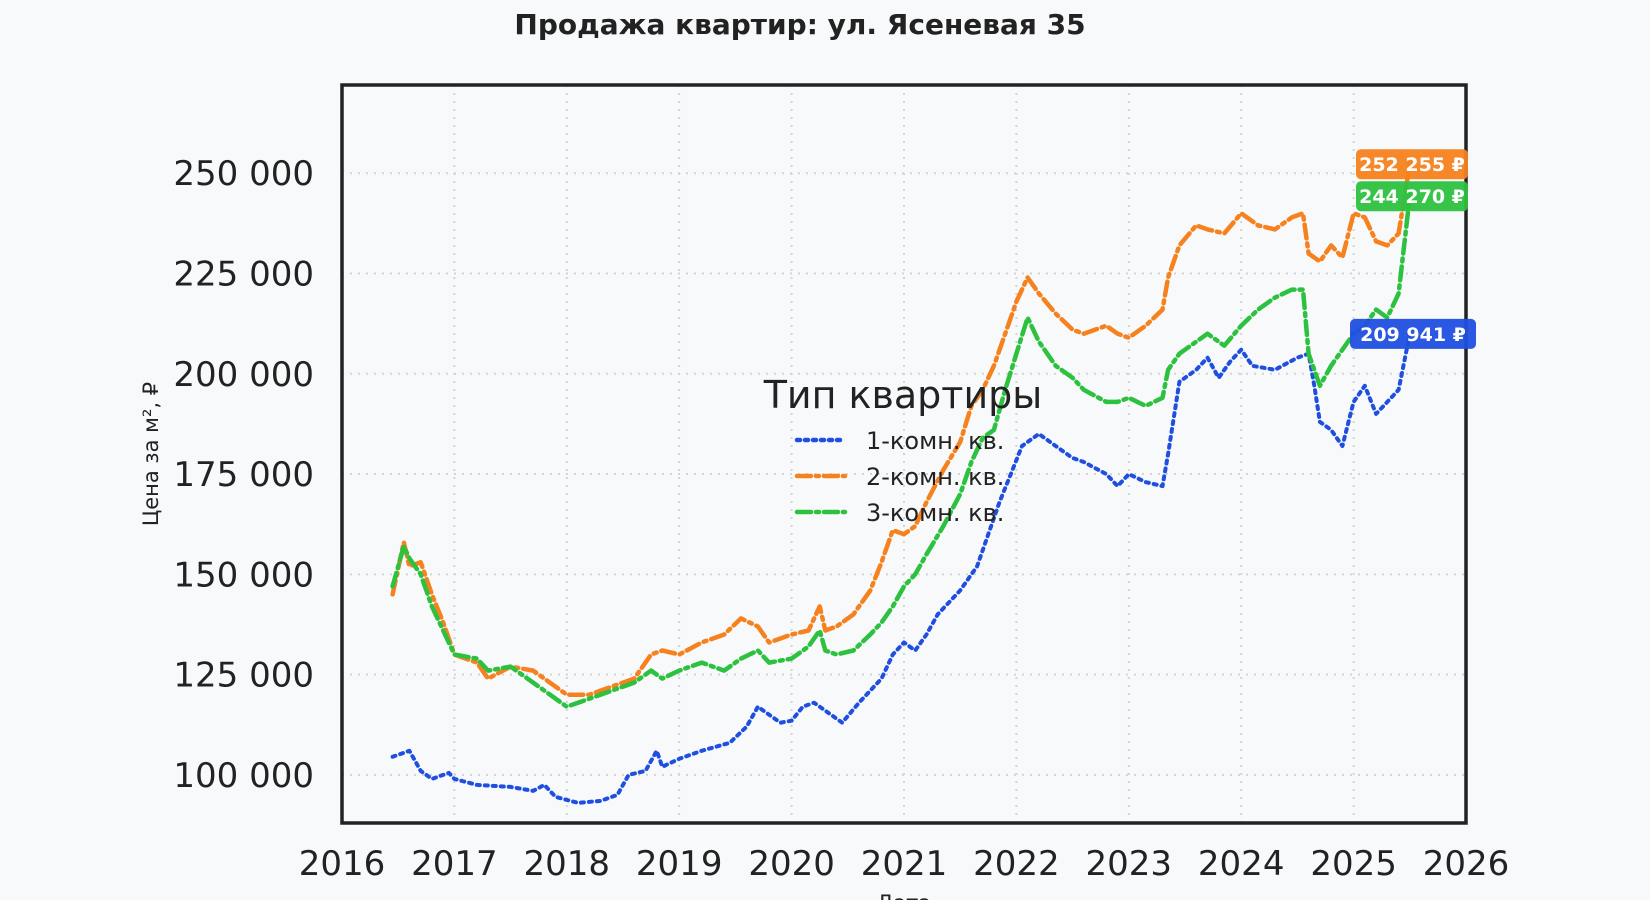 This screenshot has height=900, width=1650. What do you see at coordinates (1241, 864) in the screenshot?
I see `x-tick-label: 2024` at bounding box center [1241, 864].